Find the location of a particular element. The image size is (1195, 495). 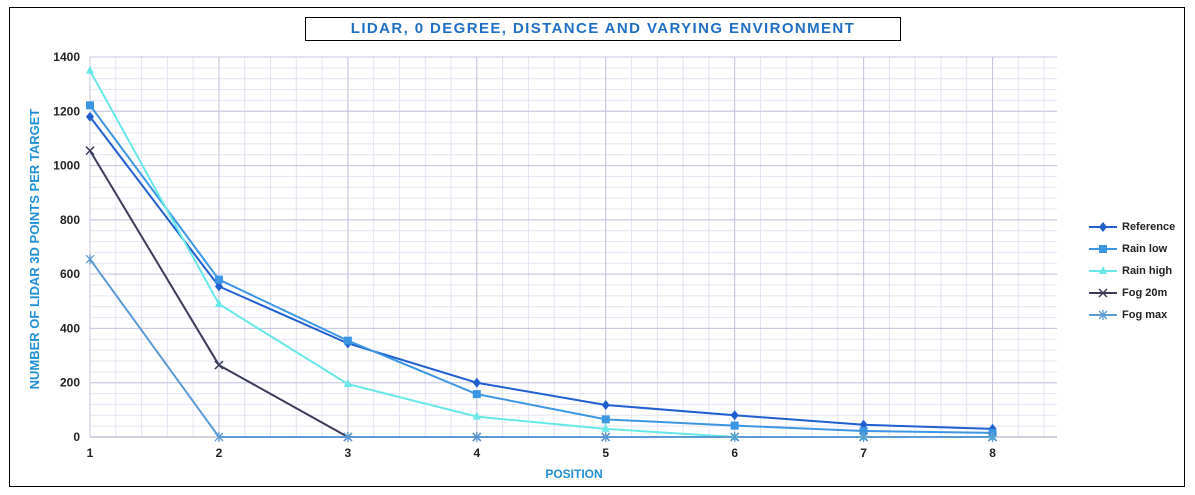

legend-swatch-fog-20m is located at coordinates (1103, 293).